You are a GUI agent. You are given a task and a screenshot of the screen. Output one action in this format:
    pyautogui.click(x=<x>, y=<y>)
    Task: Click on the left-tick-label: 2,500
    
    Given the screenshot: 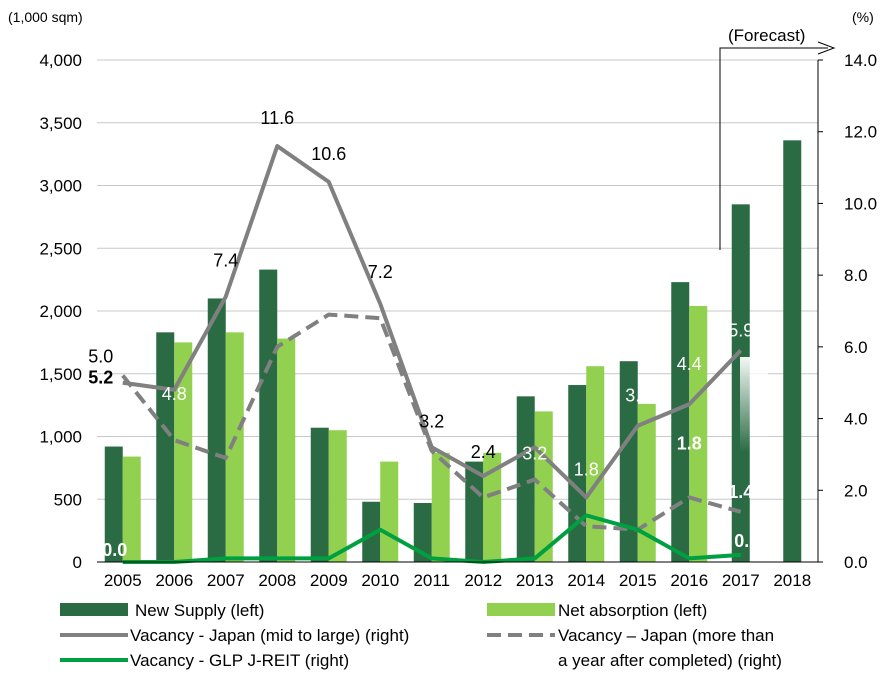 What is the action you would take?
    pyautogui.click(x=60, y=248)
    